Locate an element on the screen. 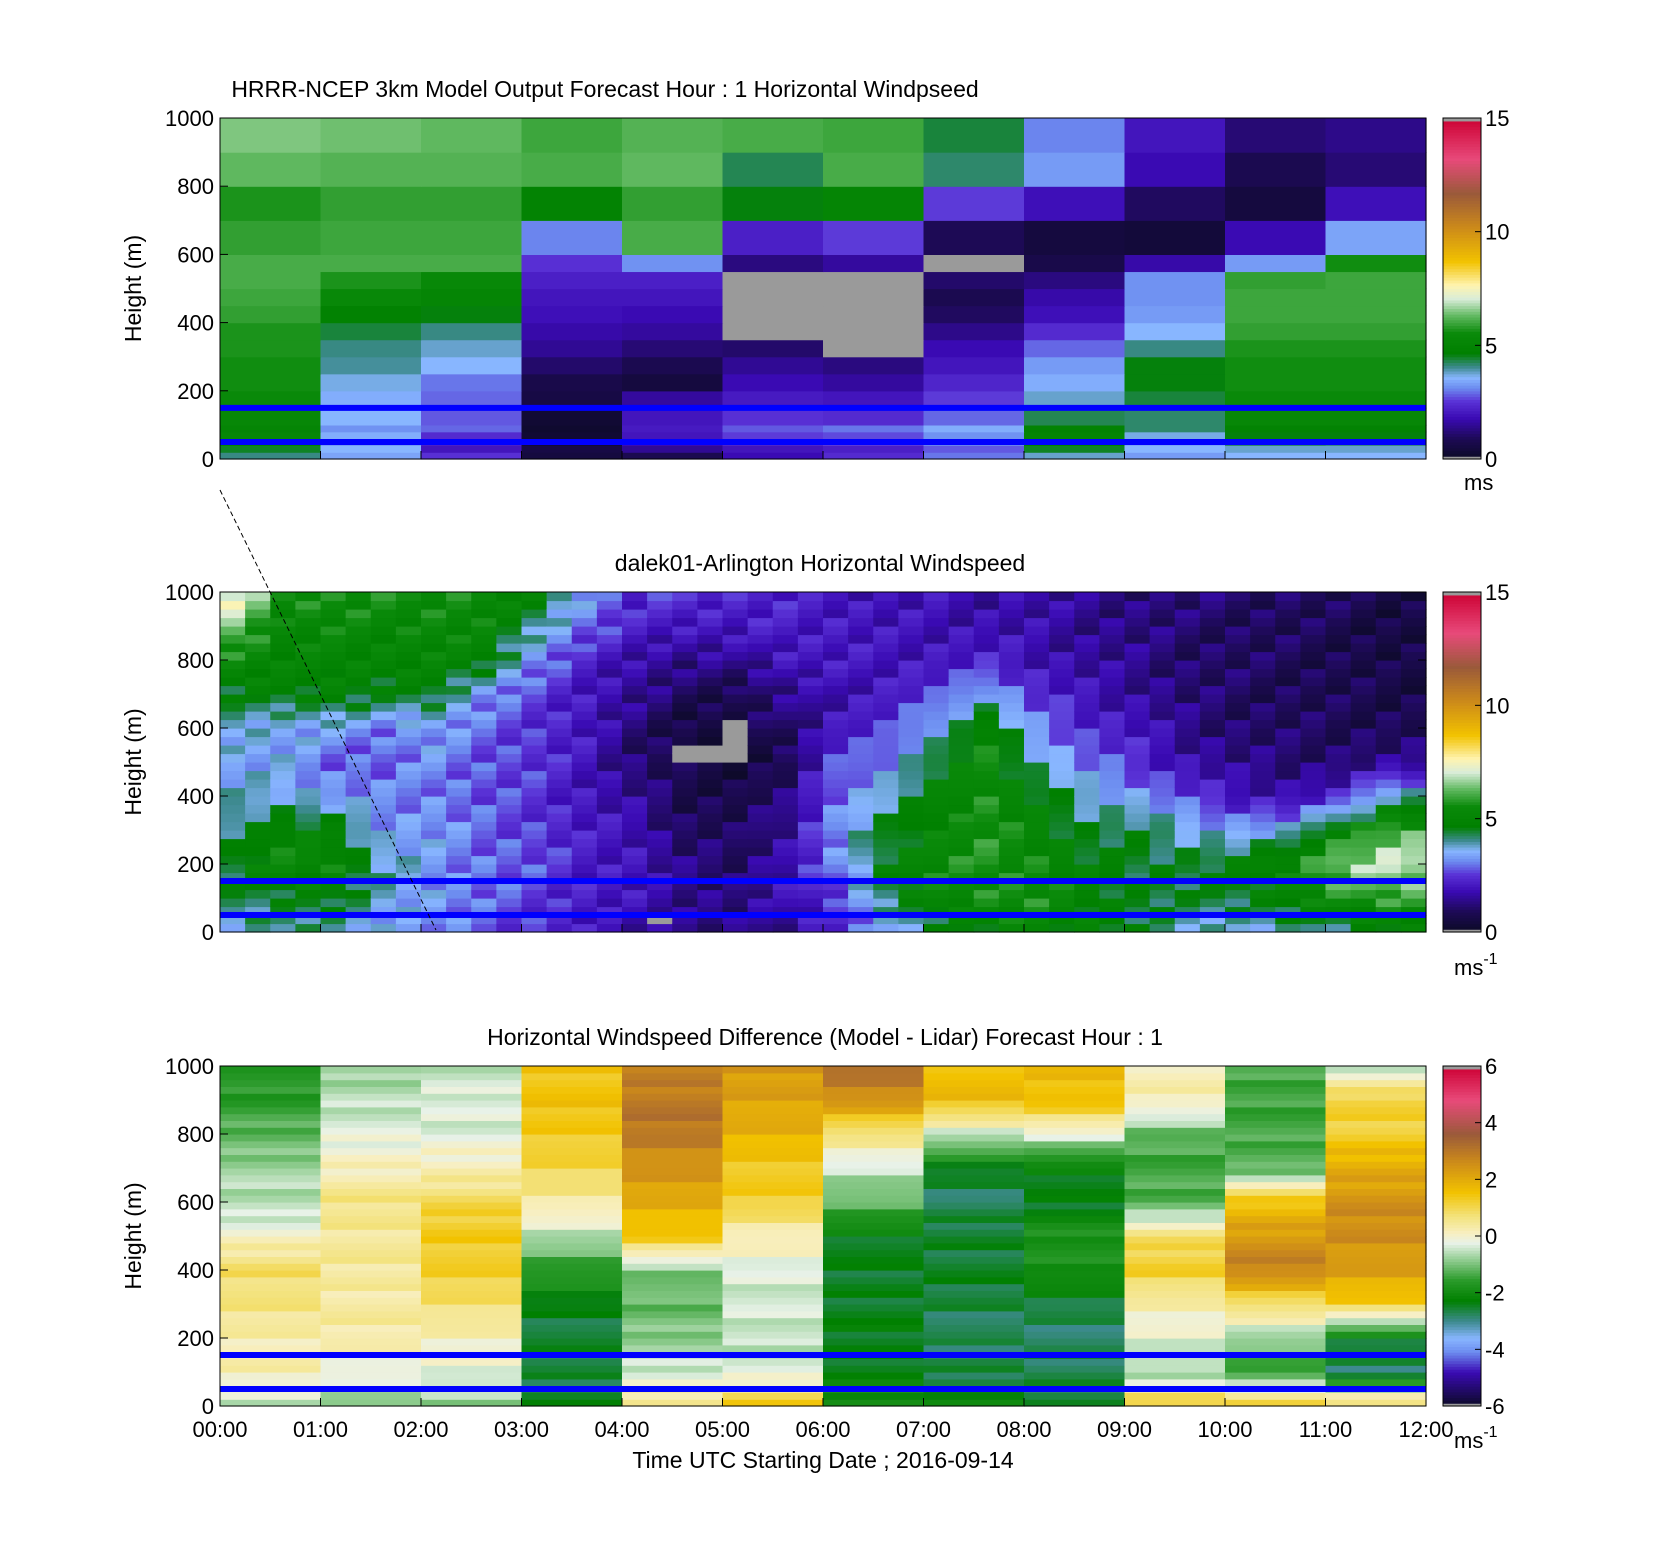 The width and height of the screenshot is (1680, 1561). colorbar-tick-label: 5 is located at coordinates (1491, 345).